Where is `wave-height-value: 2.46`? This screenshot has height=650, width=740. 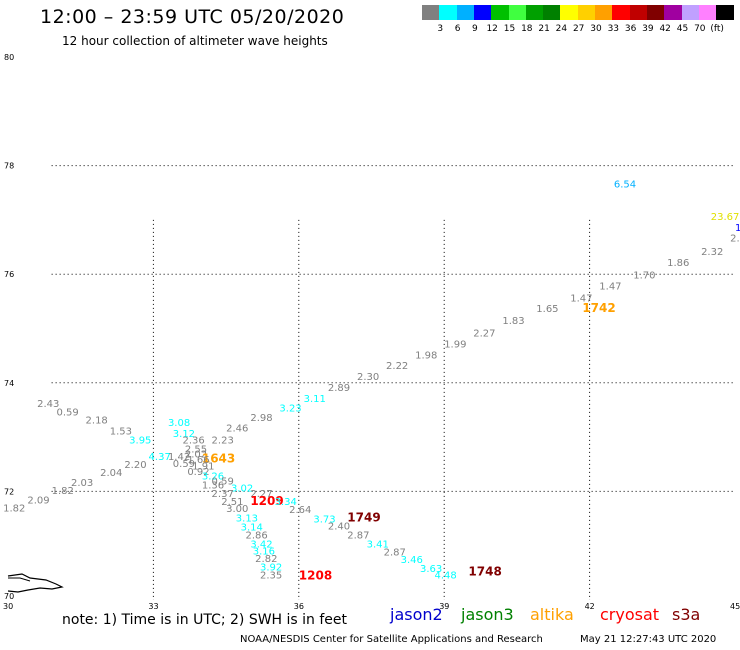 wave-height-value: 2.46 is located at coordinates (237, 429).